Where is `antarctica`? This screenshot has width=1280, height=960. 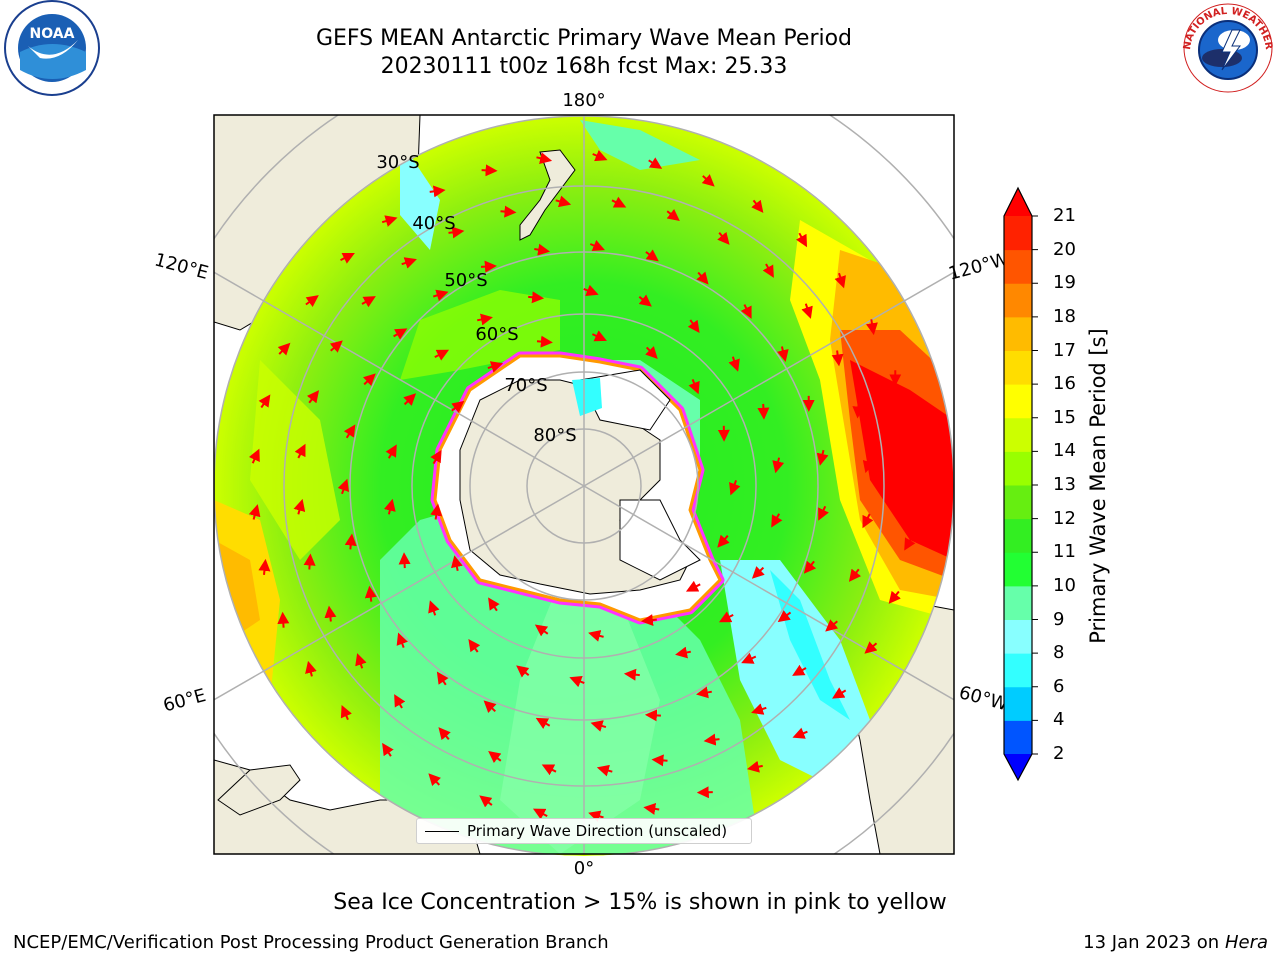
antarctica is located at coordinates (577, 488).